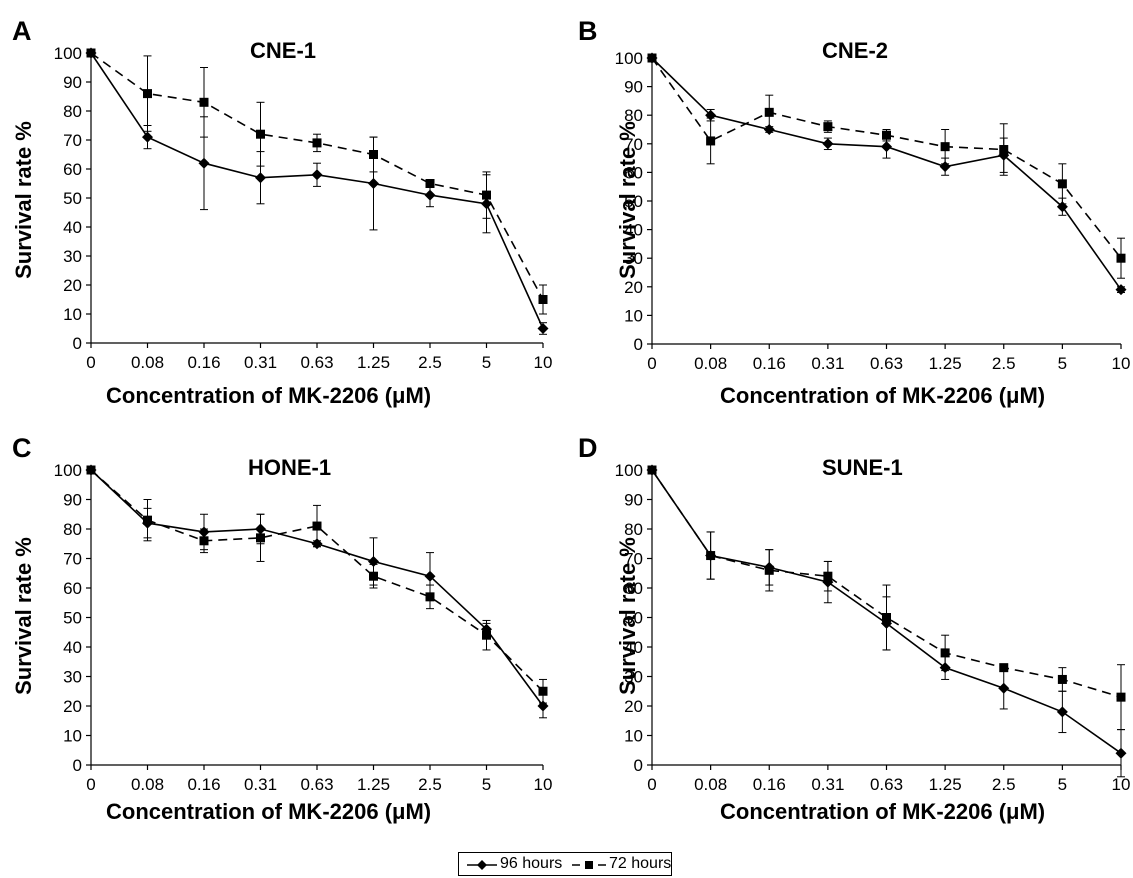 The width and height of the screenshot is (1133, 878). I want to click on panel-letter: D, so click(588, 448).